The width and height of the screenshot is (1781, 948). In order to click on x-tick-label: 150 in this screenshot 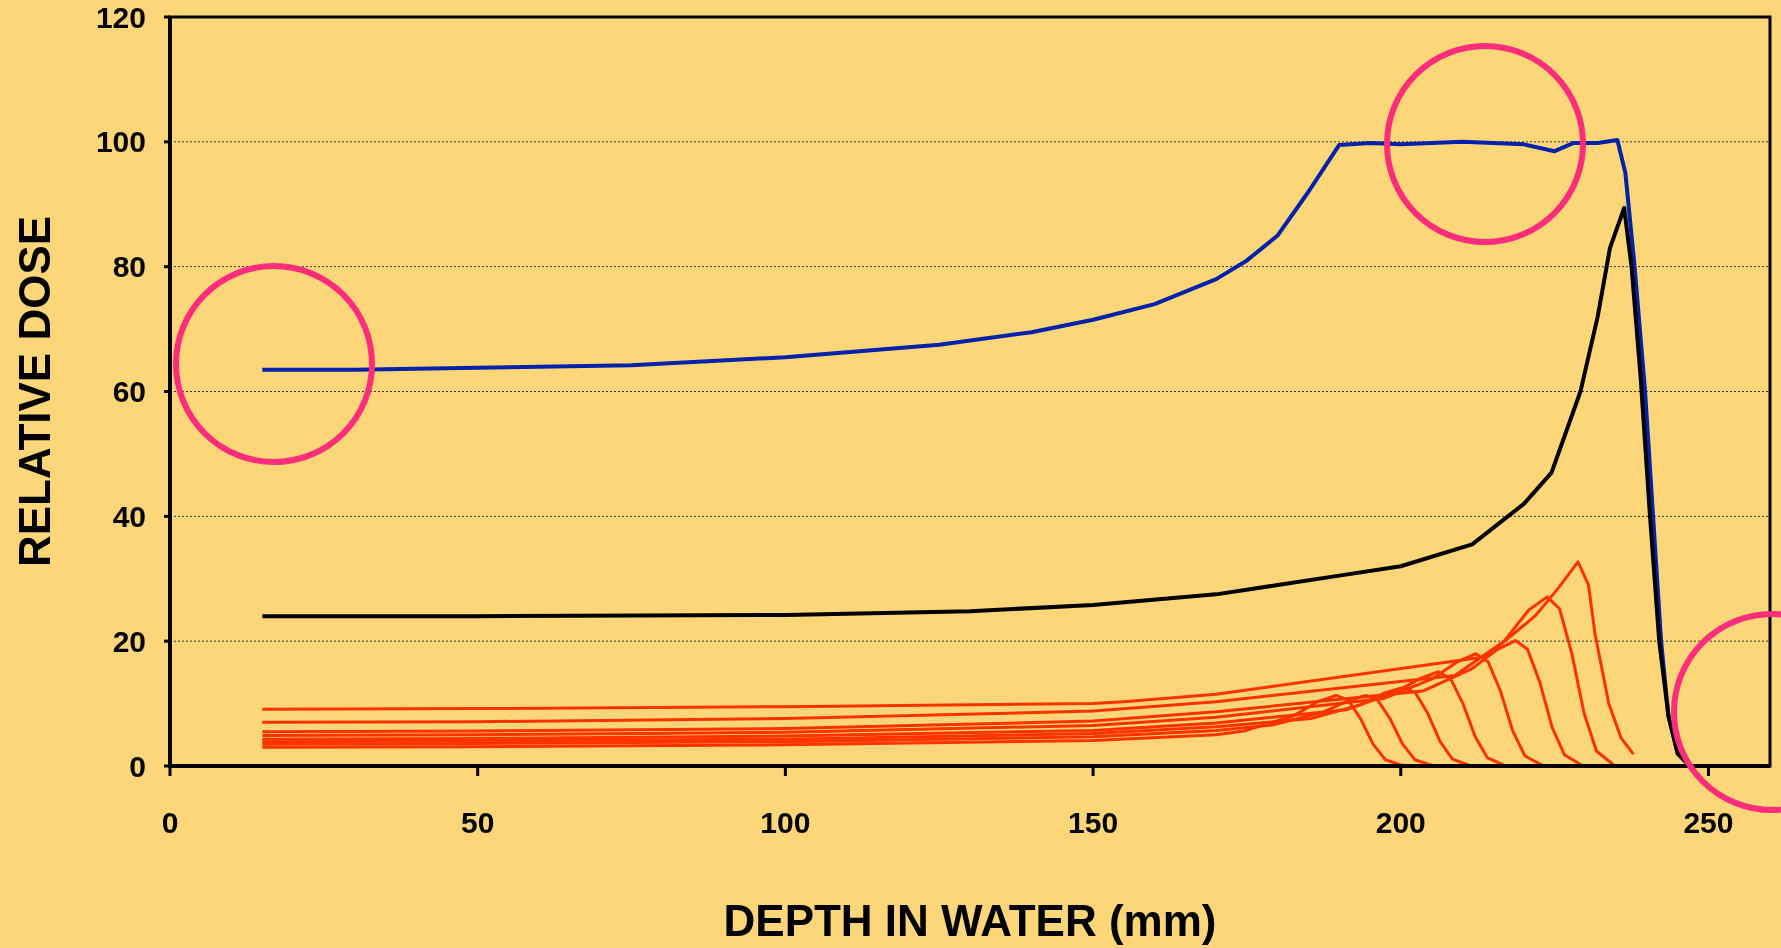, I will do `click(1093, 823)`.